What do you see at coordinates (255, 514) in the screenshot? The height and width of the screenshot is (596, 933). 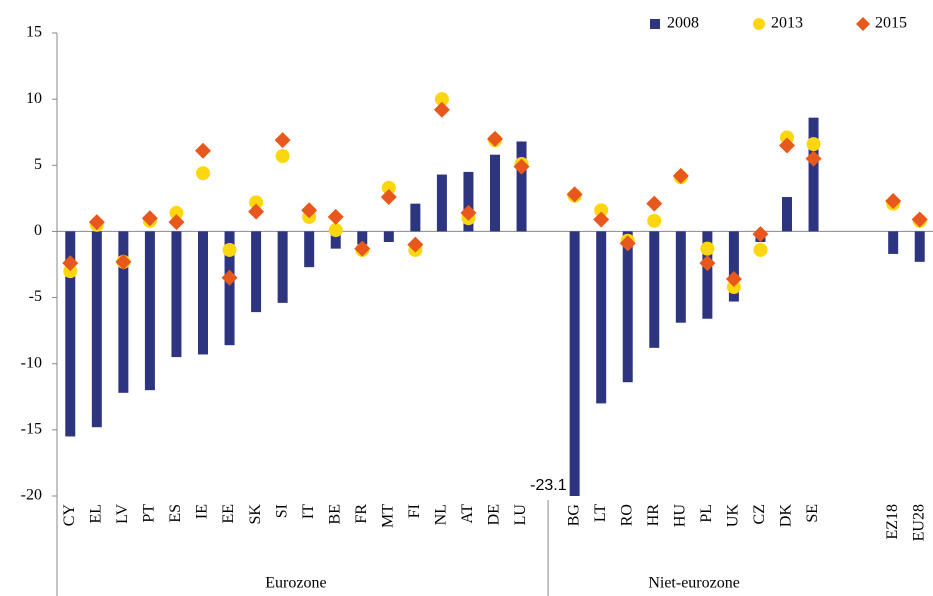 I see `x-tick-label: SK` at bounding box center [255, 514].